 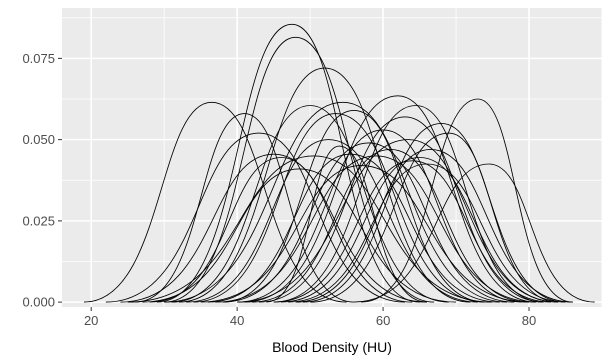 What do you see at coordinates (383, 320) in the screenshot?
I see `x-tick-label: 60` at bounding box center [383, 320].